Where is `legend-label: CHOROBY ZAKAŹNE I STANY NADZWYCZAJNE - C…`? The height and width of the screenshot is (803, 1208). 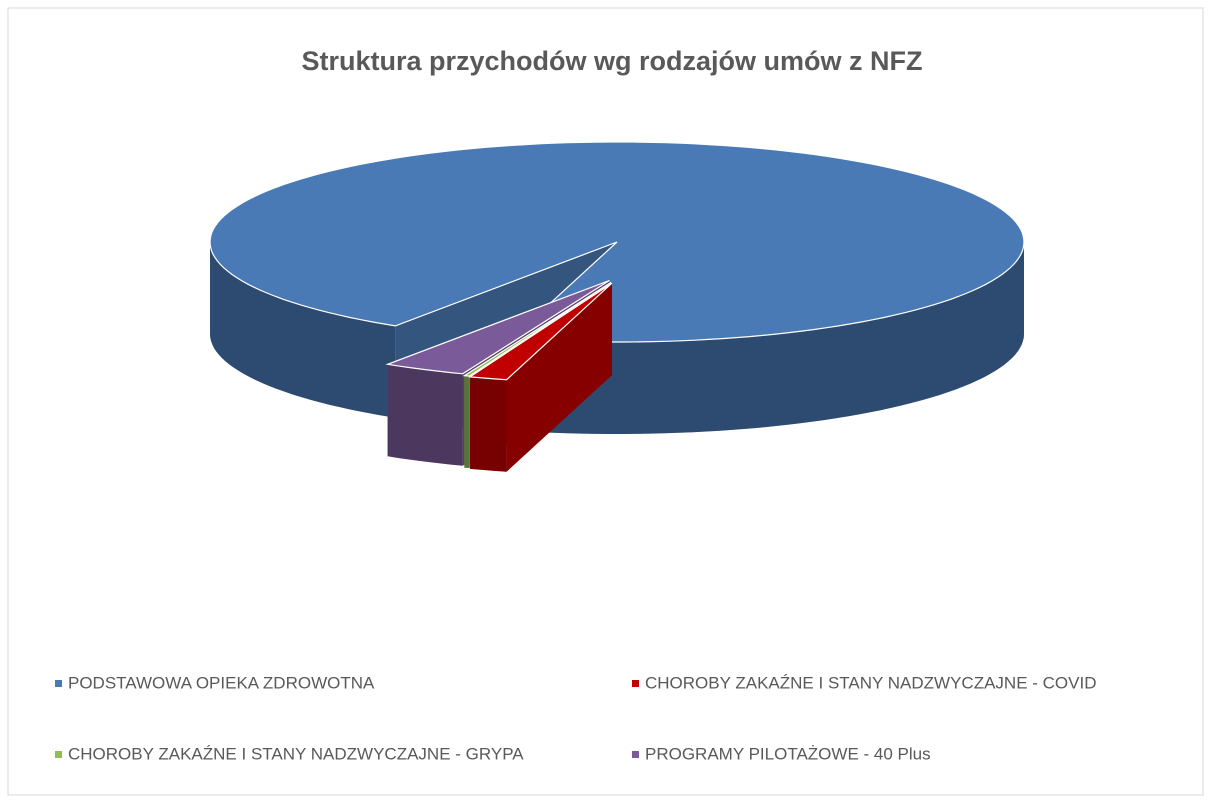 legend-label: CHOROBY ZAKAŹNE I STANY NADZWYCZAJNE - C… is located at coordinates (871, 682).